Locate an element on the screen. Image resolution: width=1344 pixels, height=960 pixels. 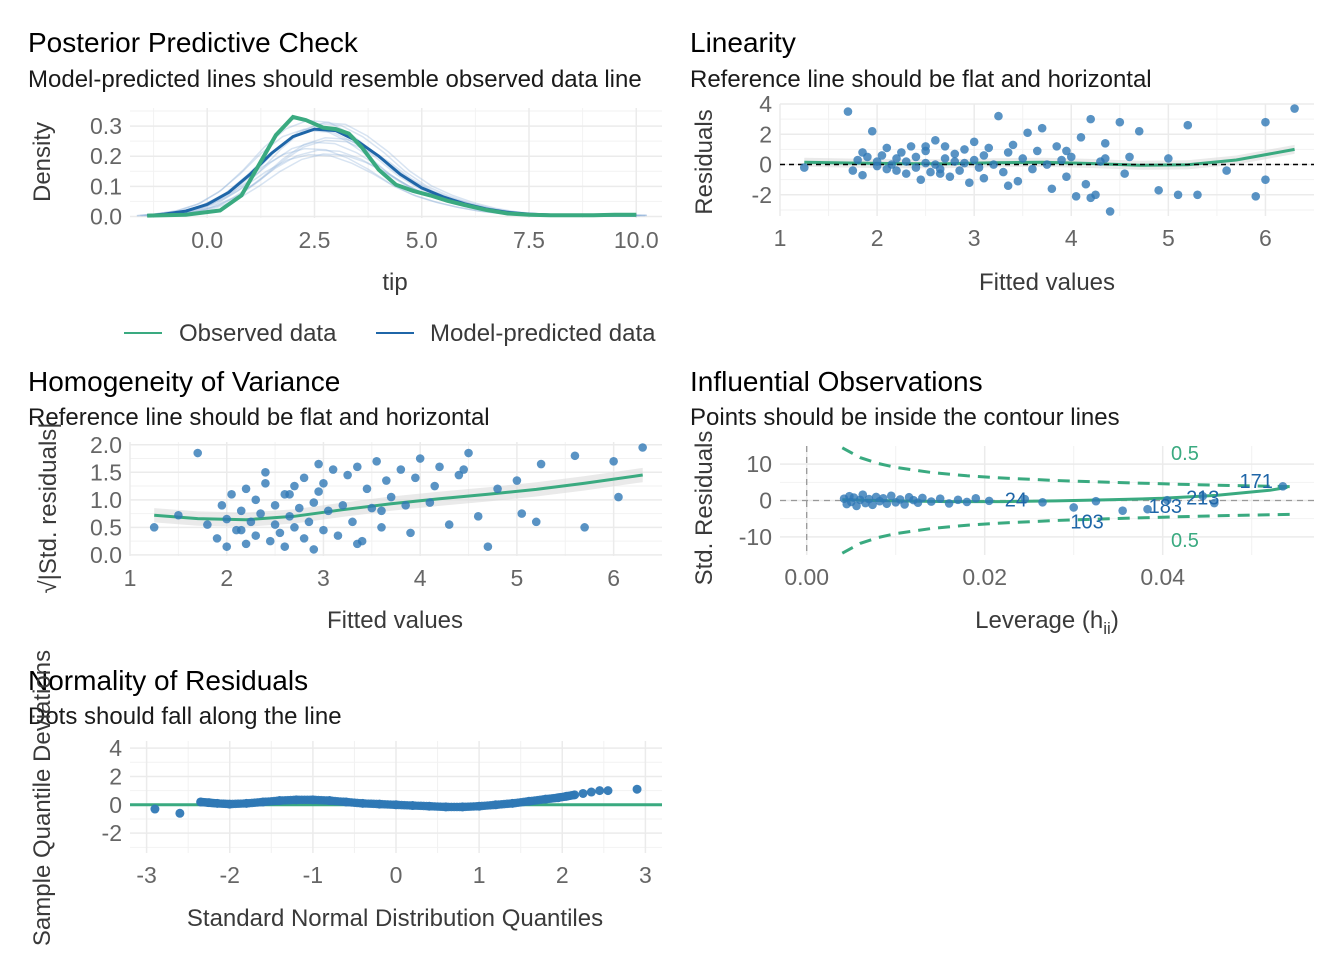
x-tick-label: 6 is located at coordinates (613, 578).